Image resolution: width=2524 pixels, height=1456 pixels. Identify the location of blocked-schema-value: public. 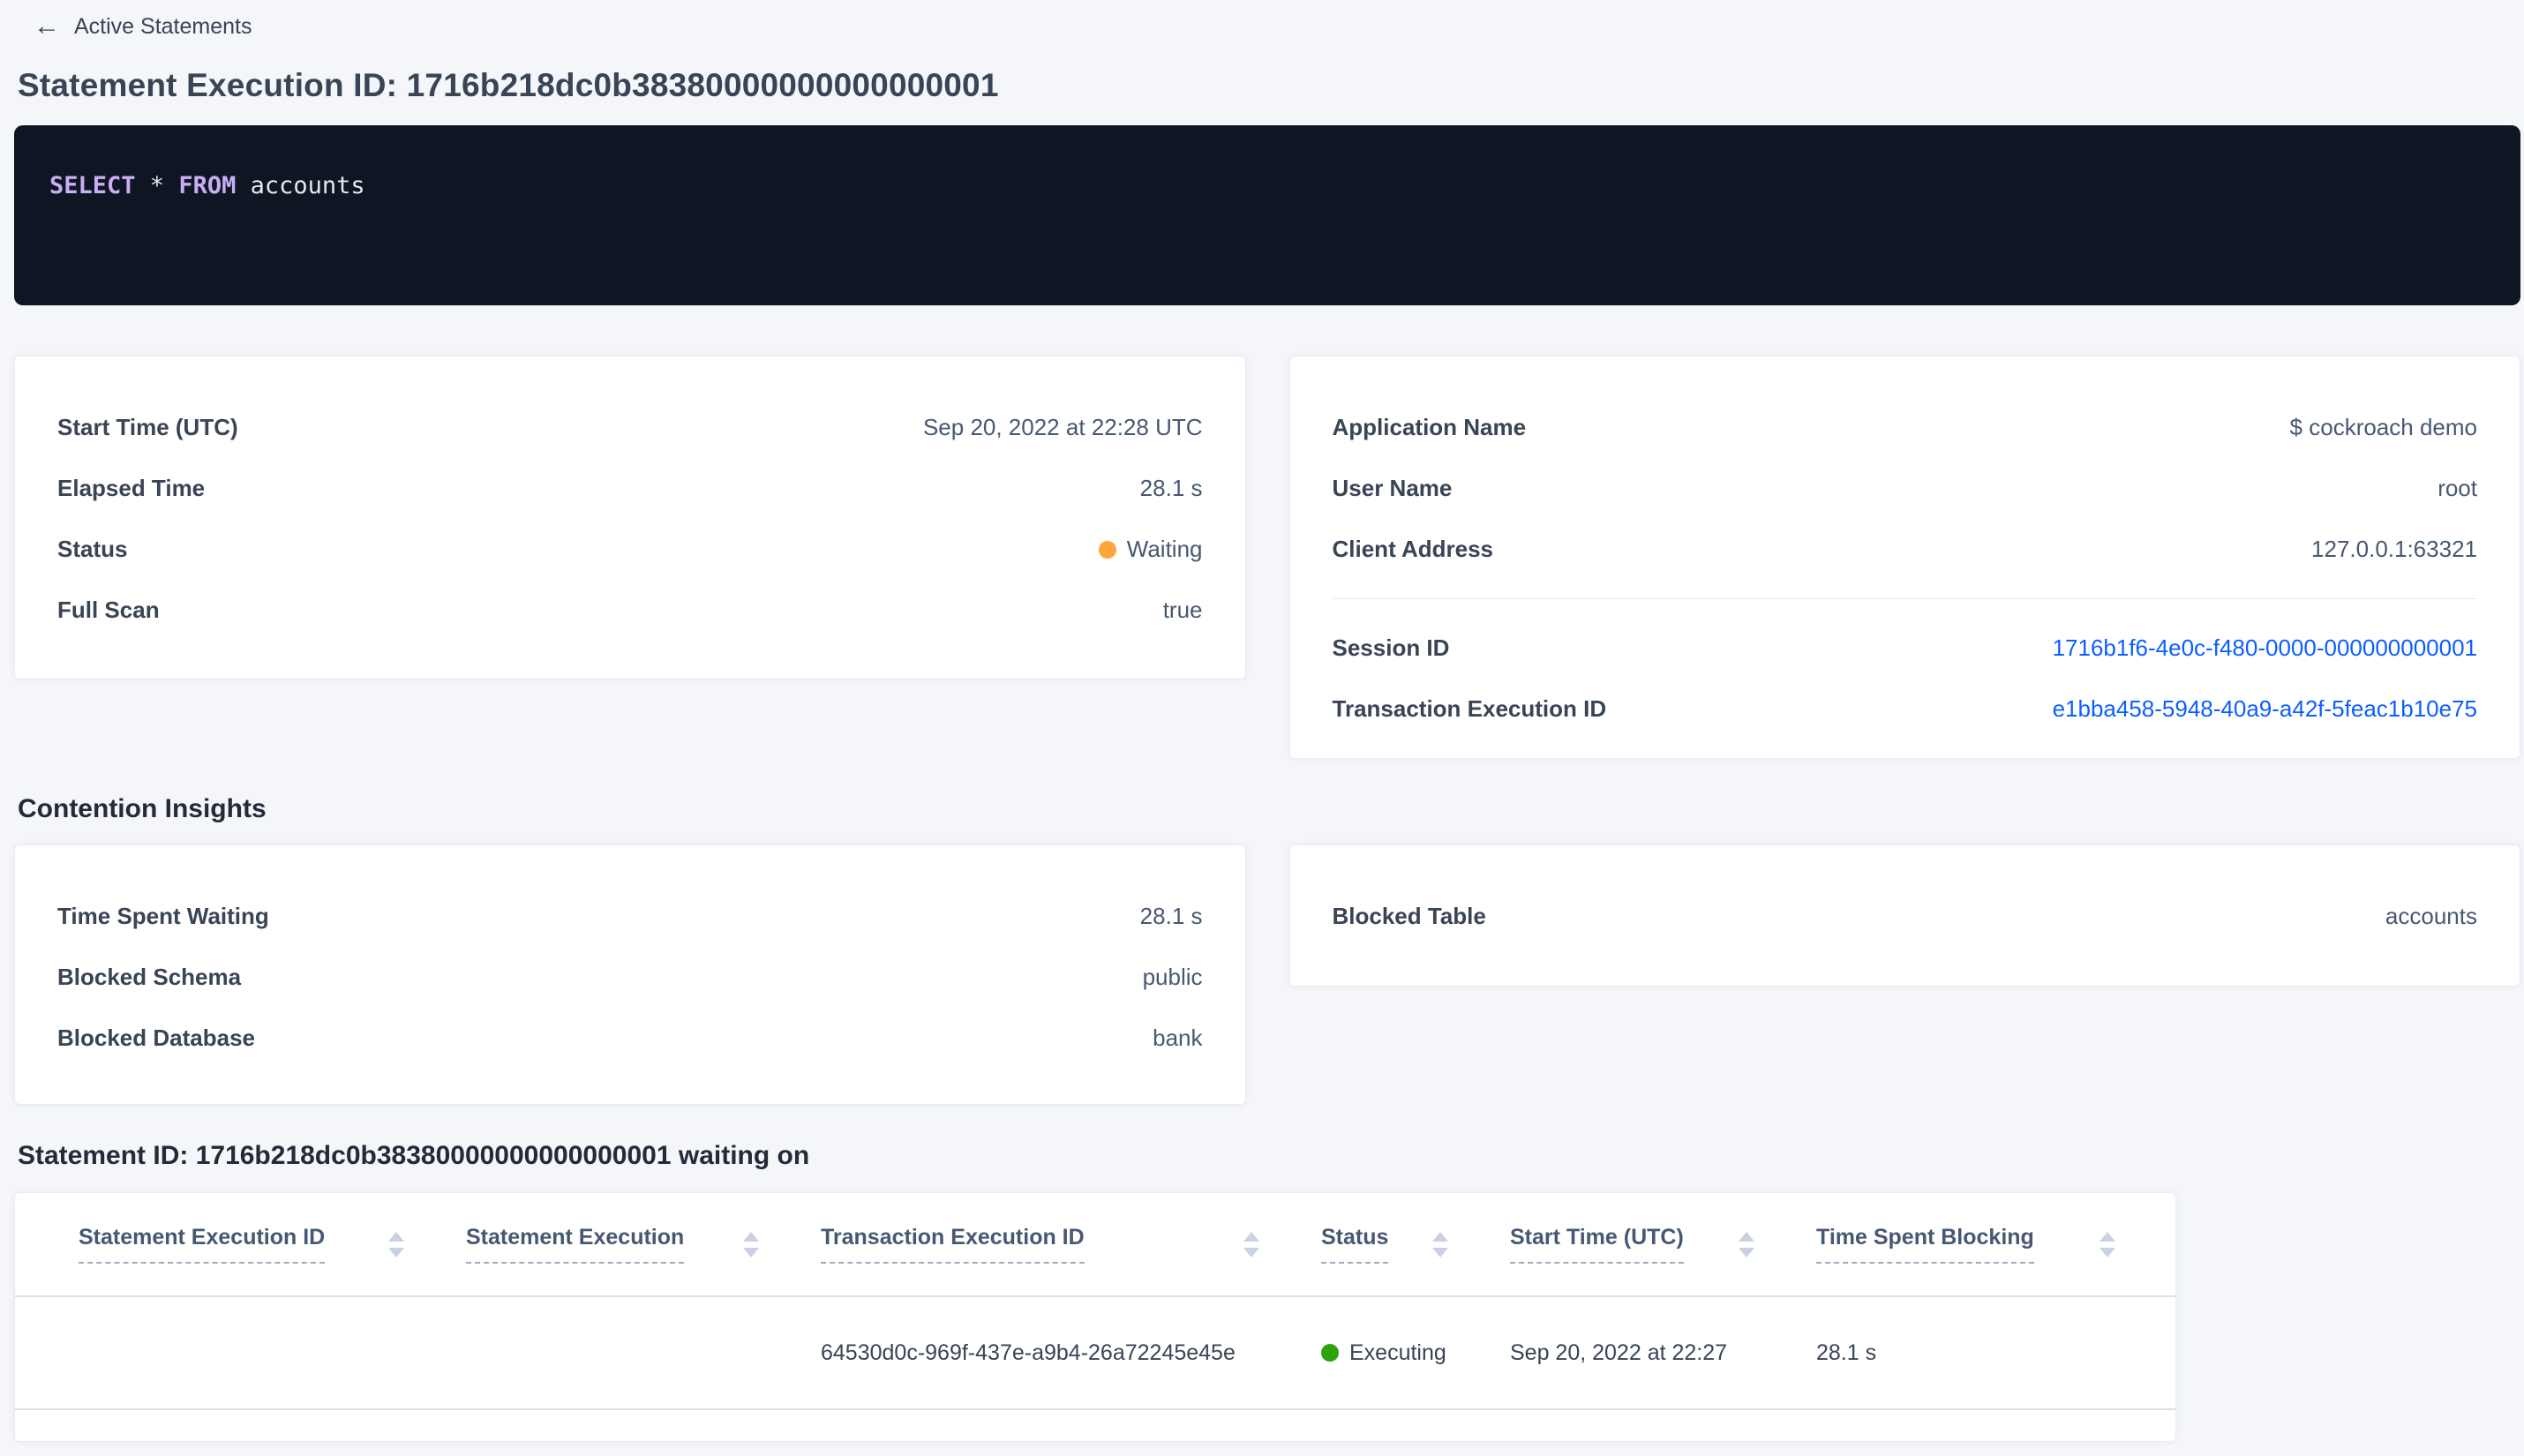
(1172, 977).